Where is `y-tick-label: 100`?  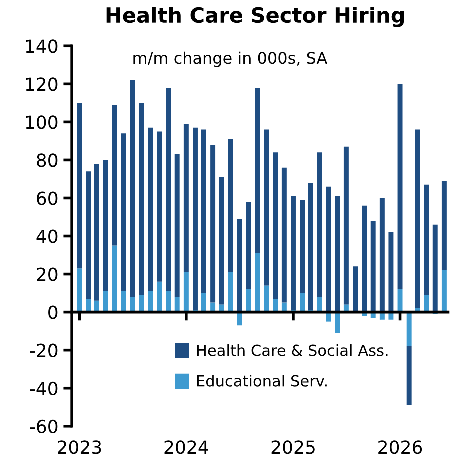 y-tick-label: 100 is located at coordinates (42, 123).